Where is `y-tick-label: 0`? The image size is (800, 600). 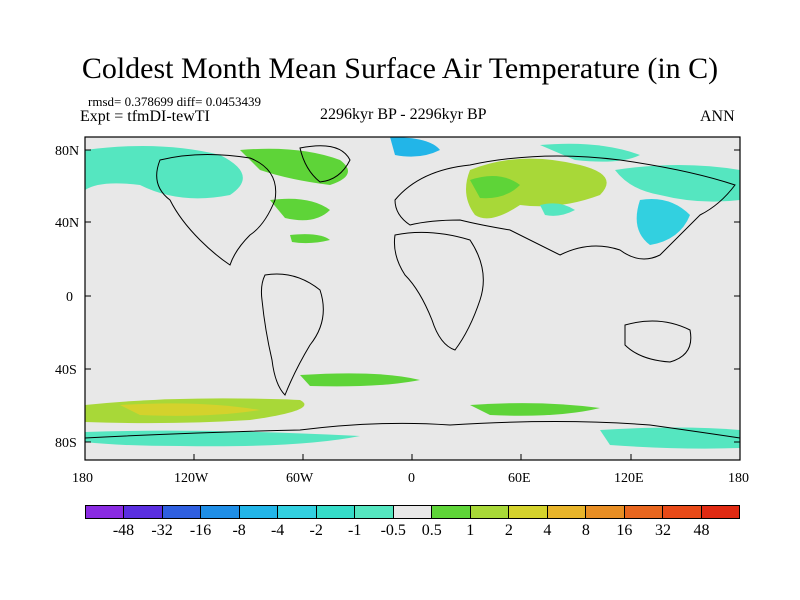 y-tick-label: 0 is located at coordinates (69, 297).